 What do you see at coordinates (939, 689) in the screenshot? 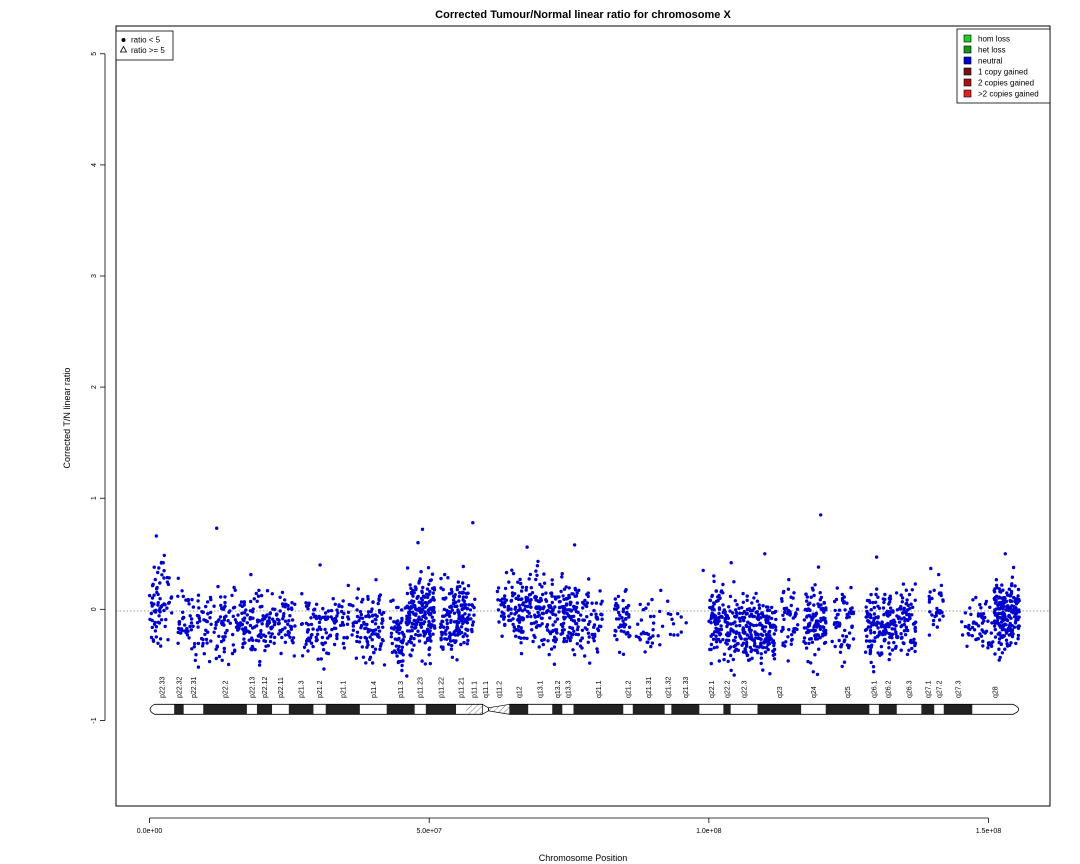
I see `band-label: q27.2` at bounding box center [939, 689].